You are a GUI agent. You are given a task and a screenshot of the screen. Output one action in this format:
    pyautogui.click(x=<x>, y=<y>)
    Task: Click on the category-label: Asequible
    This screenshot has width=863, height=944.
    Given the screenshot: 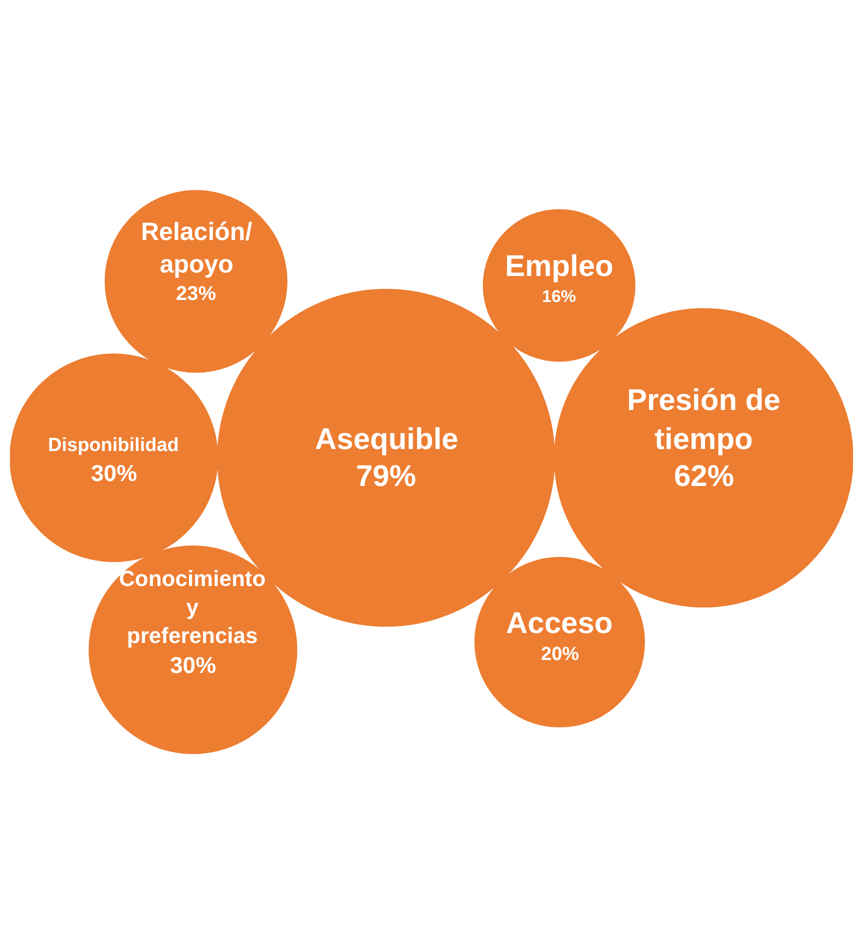 What is the action you would take?
    pyautogui.click(x=386, y=439)
    